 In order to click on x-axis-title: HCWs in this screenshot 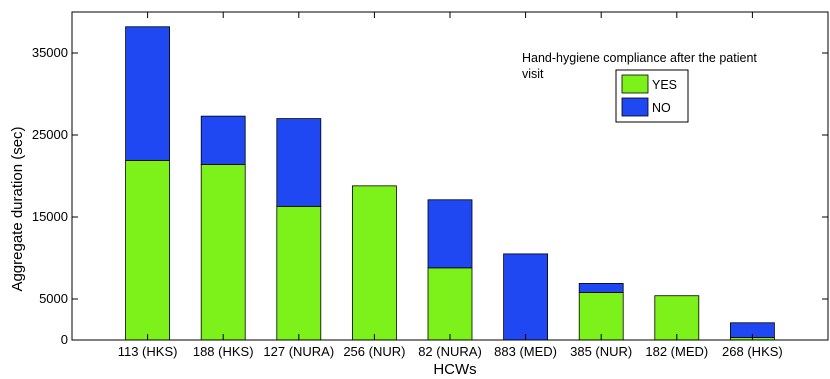, I will do `click(454, 369)`.